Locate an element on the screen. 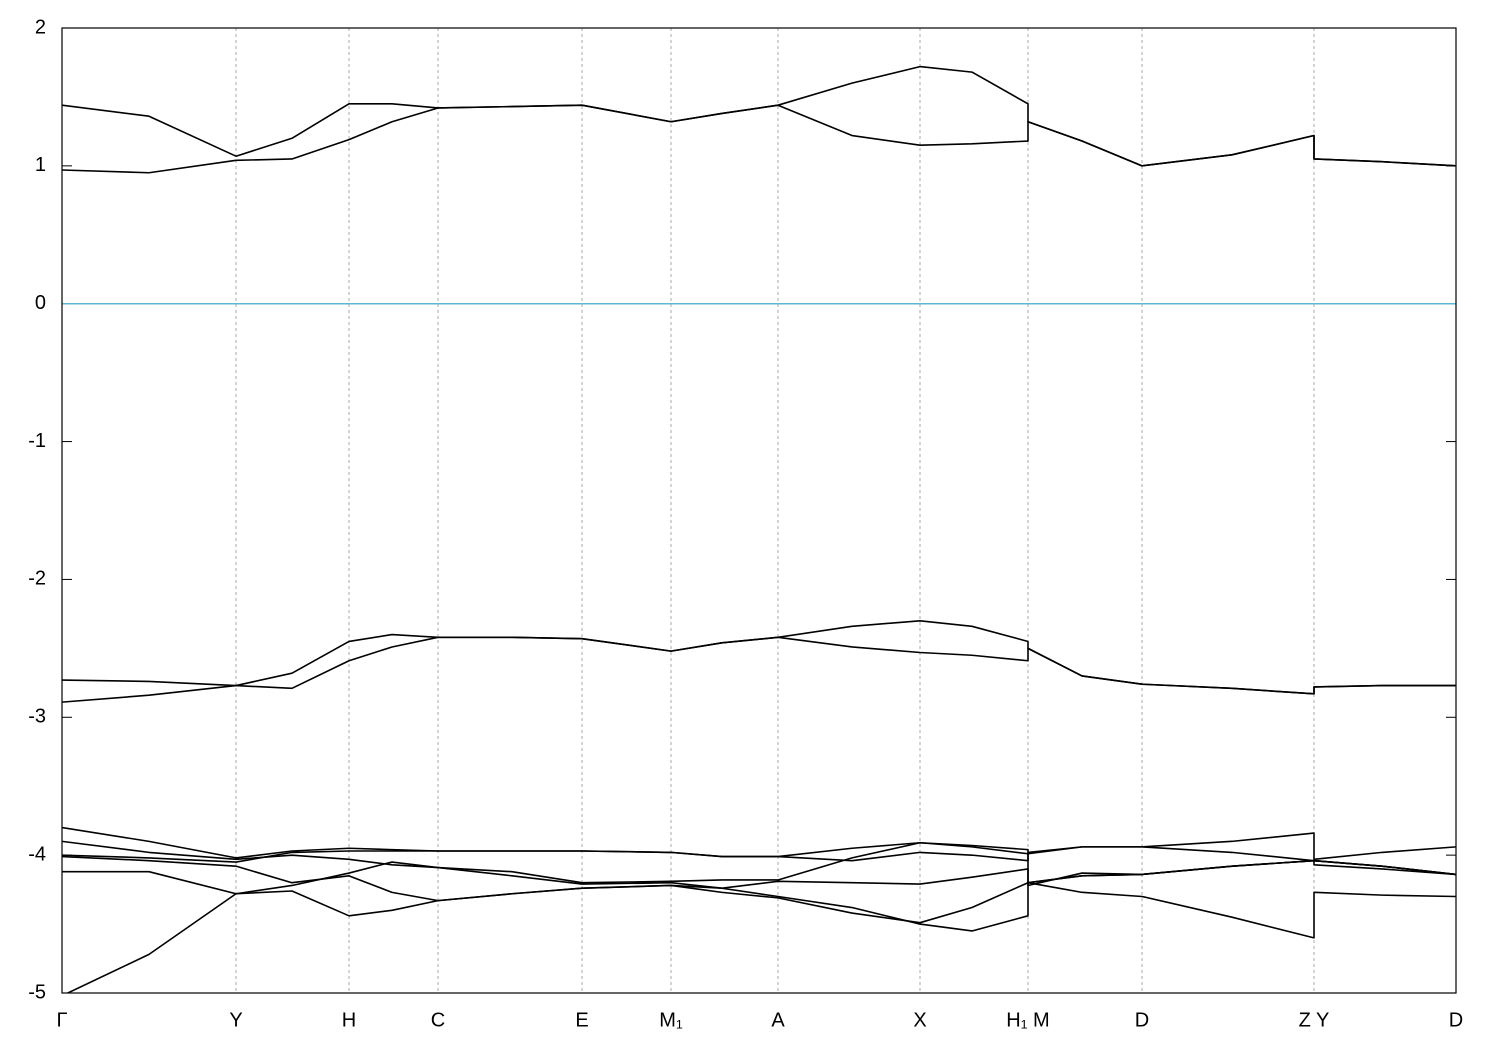 Image resolution: width=1500 pixels, height=1050 pixels. x-tick-label: X is located at coordinates (919, 1020).